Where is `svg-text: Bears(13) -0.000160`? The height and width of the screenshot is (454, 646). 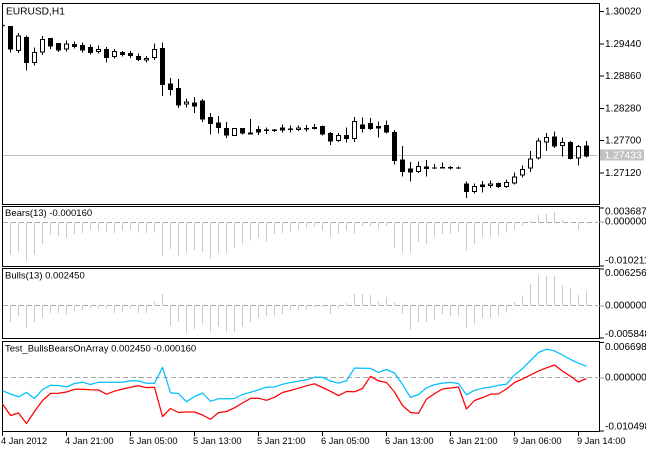
svg-text: Bears(13) -0.000160 is located at coordinates (48, 213).